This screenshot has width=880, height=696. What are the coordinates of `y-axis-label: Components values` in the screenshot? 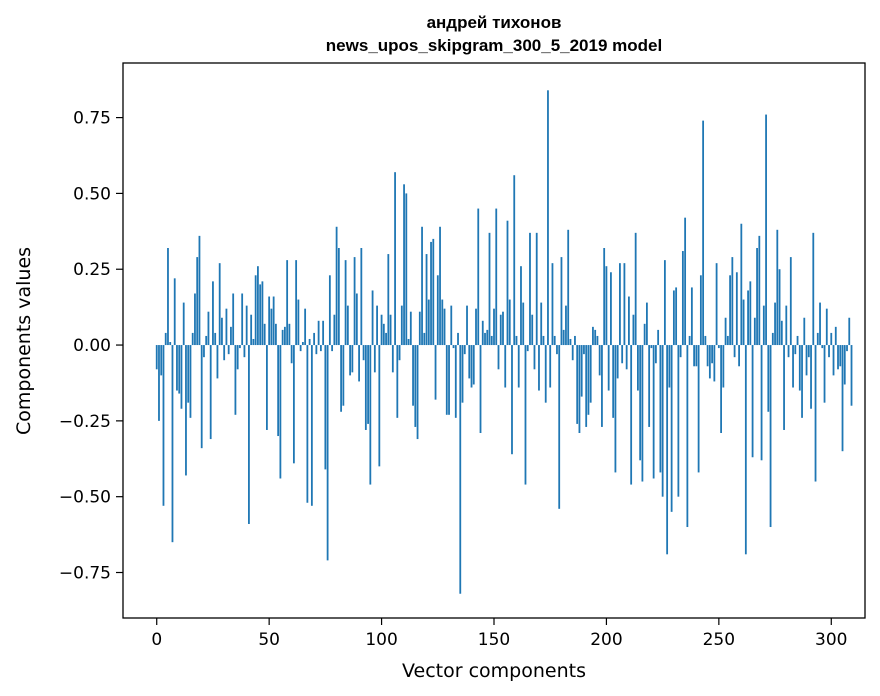 It's located at (24, 341).